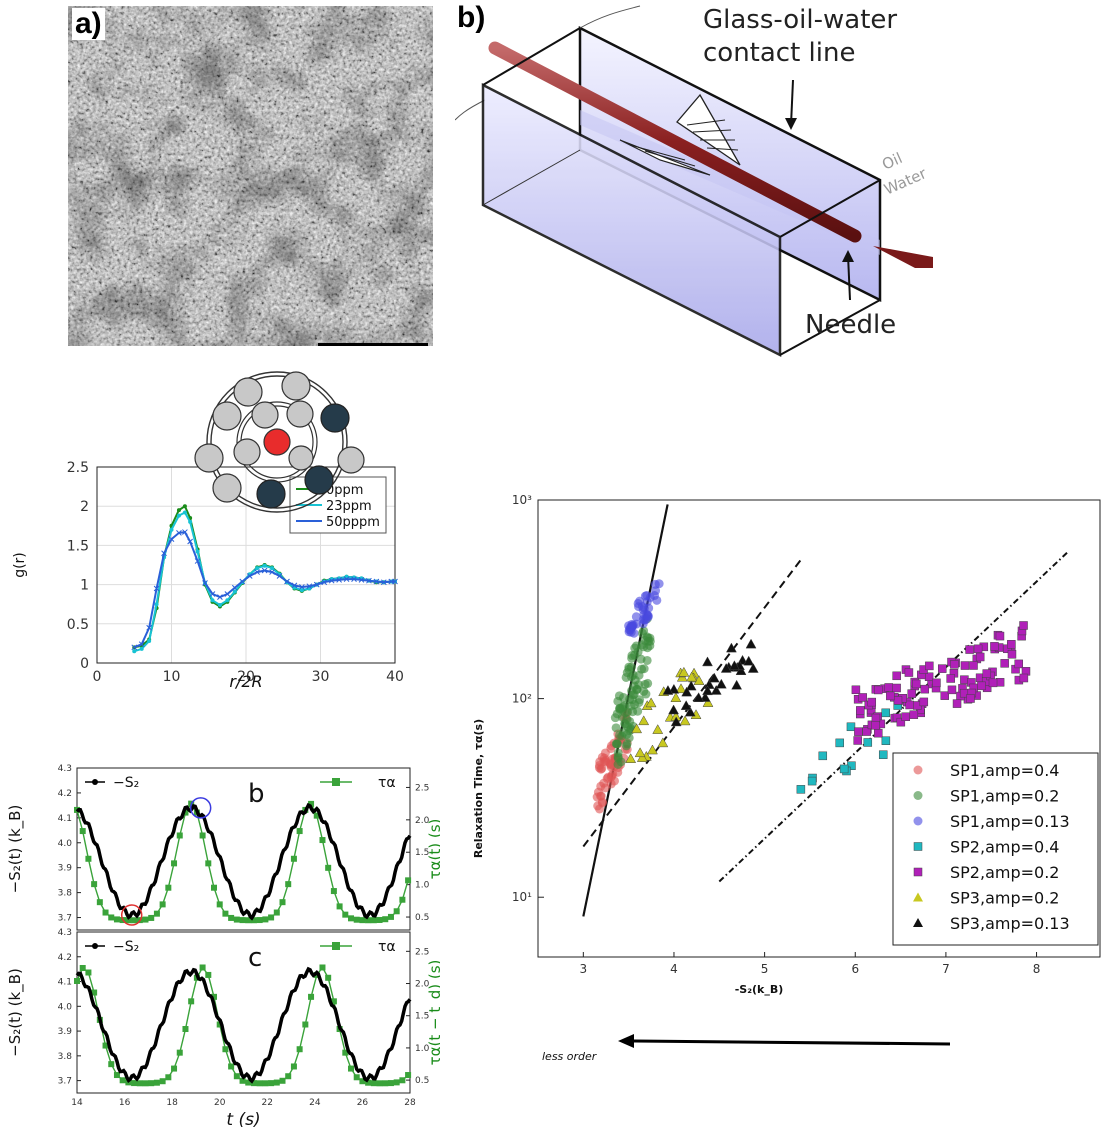 This screenshot has width=1116, height=1135. Describe the element at coordinates (78, 468) in the screenshot. I see `gr-ytick-label: 2.5` at that location.